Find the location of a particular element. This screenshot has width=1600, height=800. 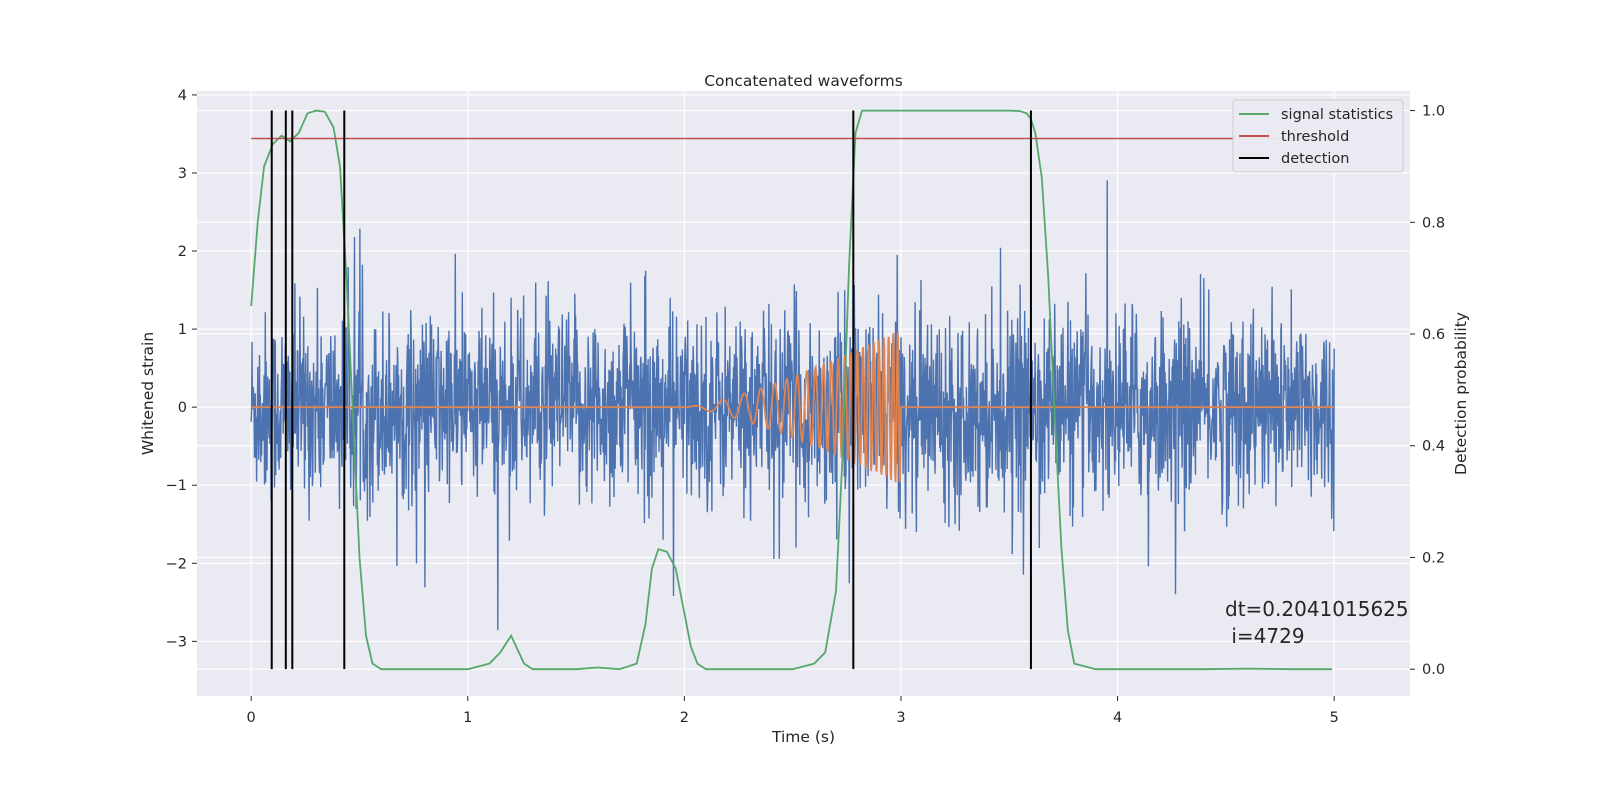

chirp-series-line is located at coordinates (793, 407).